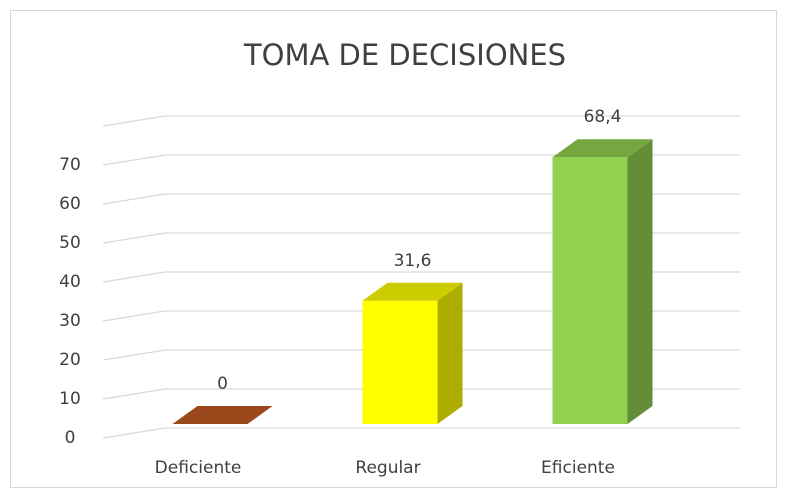  Describe the element at coordinates (603, 117) in the screenshot. I see `data-label: 68,4` at that location.